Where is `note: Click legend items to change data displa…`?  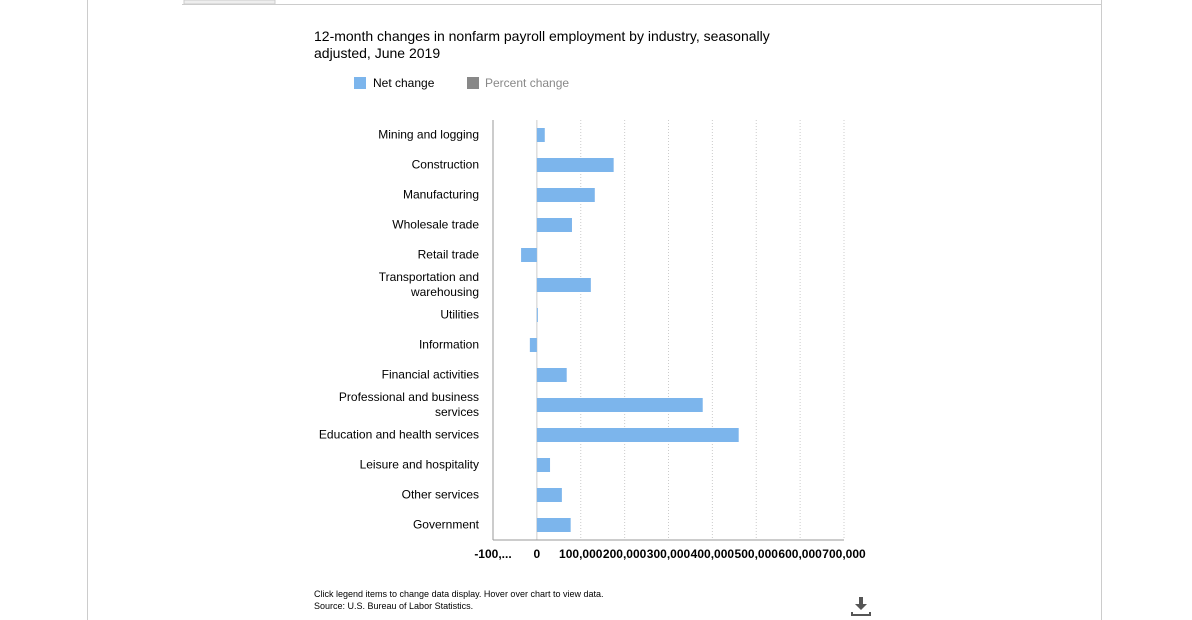
note: Click legend items to change data displa… is located at coordinates (459, 594).